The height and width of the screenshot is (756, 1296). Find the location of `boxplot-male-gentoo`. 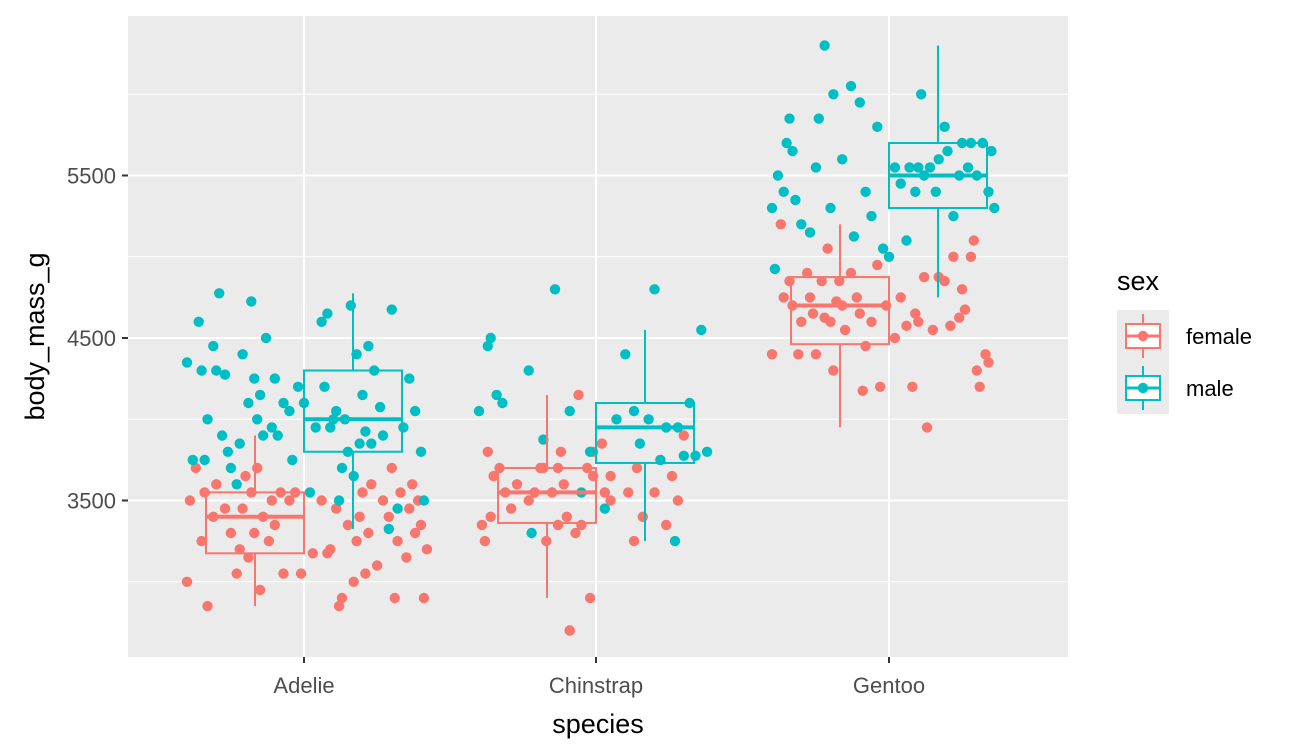

boxplot-male-gentoo is located at coordinates (938, 171).